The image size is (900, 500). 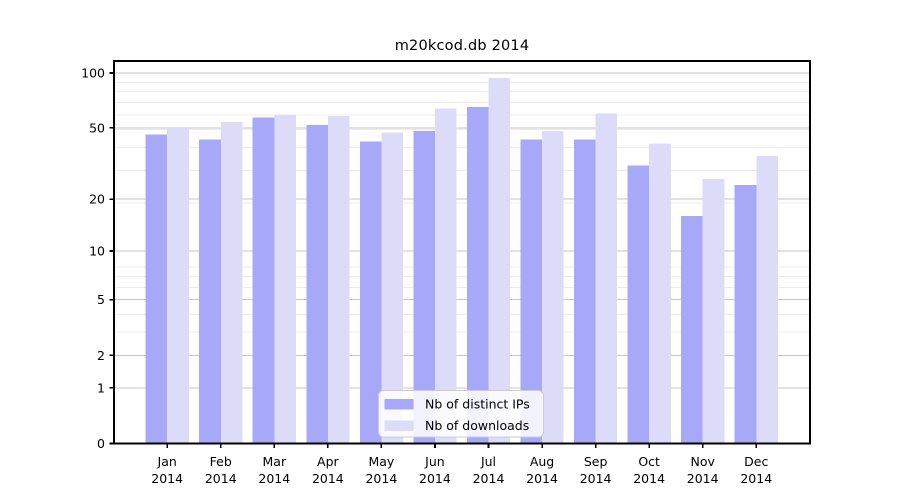 What do you see at coordinates (649, 461) in the screenshot?
I see `x-tick-label-month: Oct` at bounding box center [649, 461].